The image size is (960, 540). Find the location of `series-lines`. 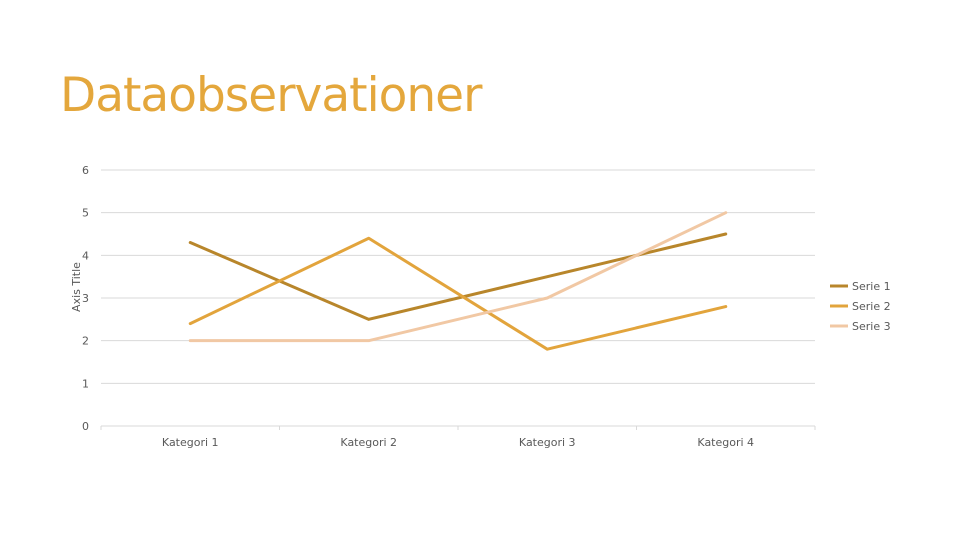

series-lines is located at coordinates (458, 281).